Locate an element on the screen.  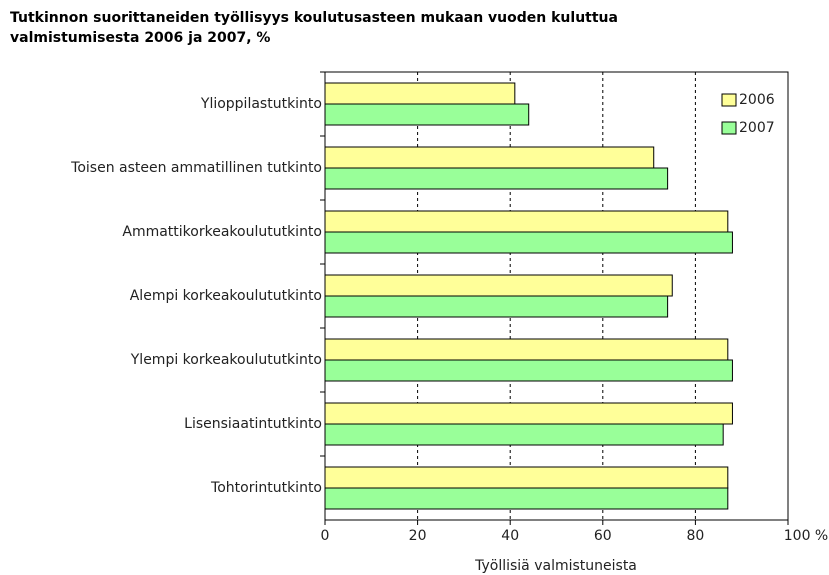
legend-label: 2006 is located at coordinates (757, 100).